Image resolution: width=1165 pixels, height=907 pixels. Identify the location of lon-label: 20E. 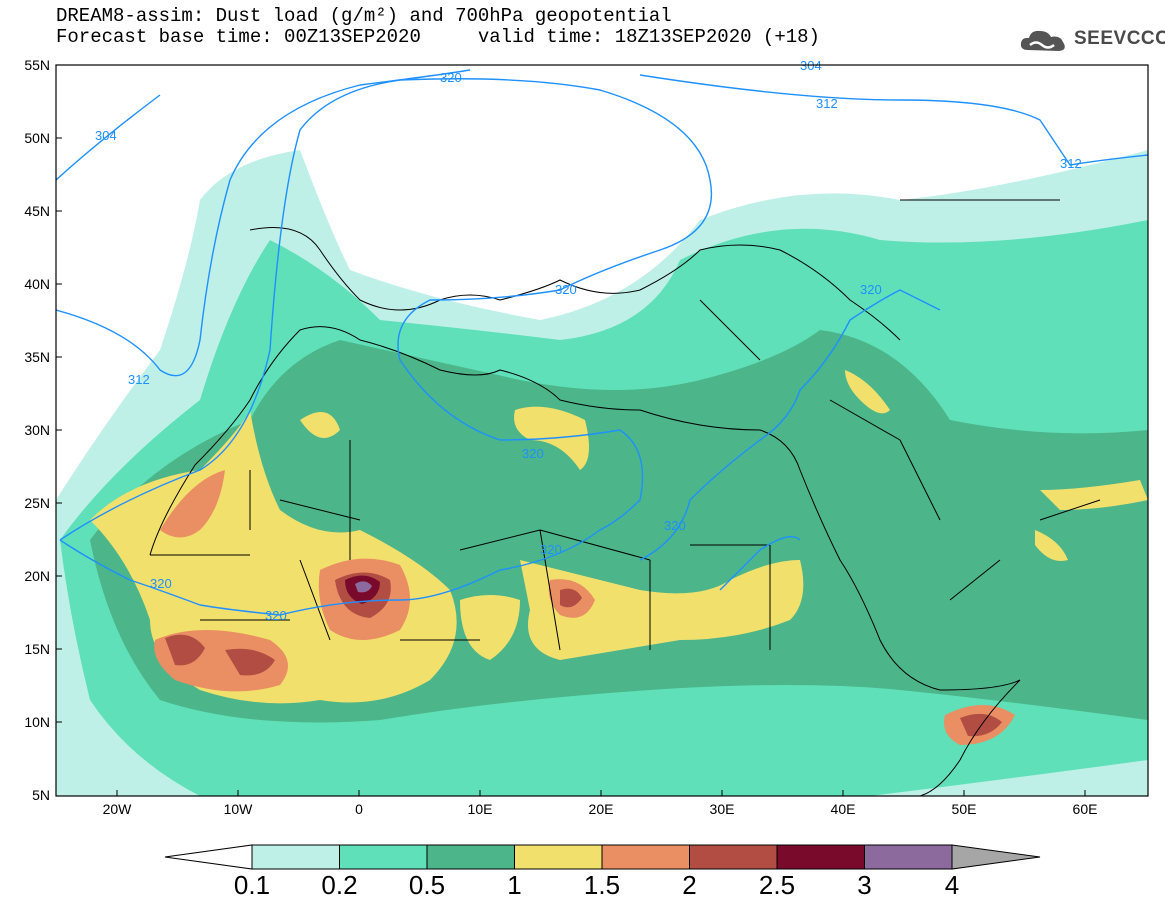
(601, 809).